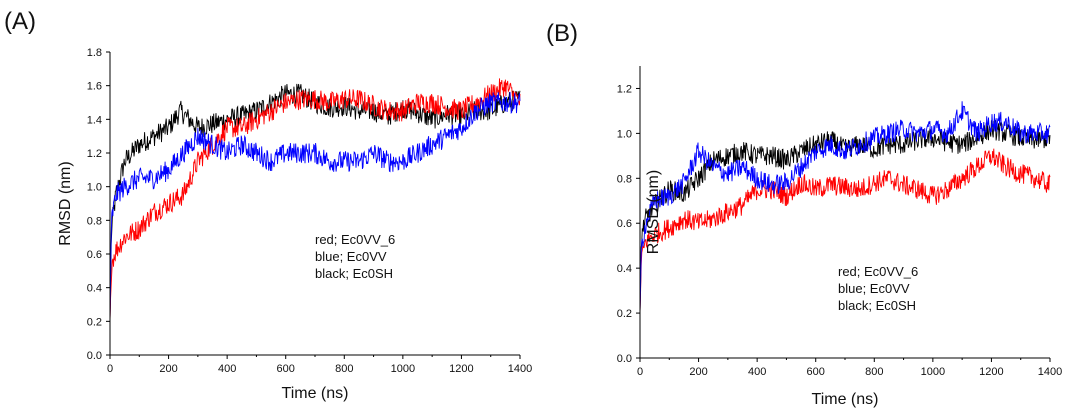 Image resolution: width=1065 pixels, height=408 pixels. I want to click on panel-a-label: (A), so click(20, 21).